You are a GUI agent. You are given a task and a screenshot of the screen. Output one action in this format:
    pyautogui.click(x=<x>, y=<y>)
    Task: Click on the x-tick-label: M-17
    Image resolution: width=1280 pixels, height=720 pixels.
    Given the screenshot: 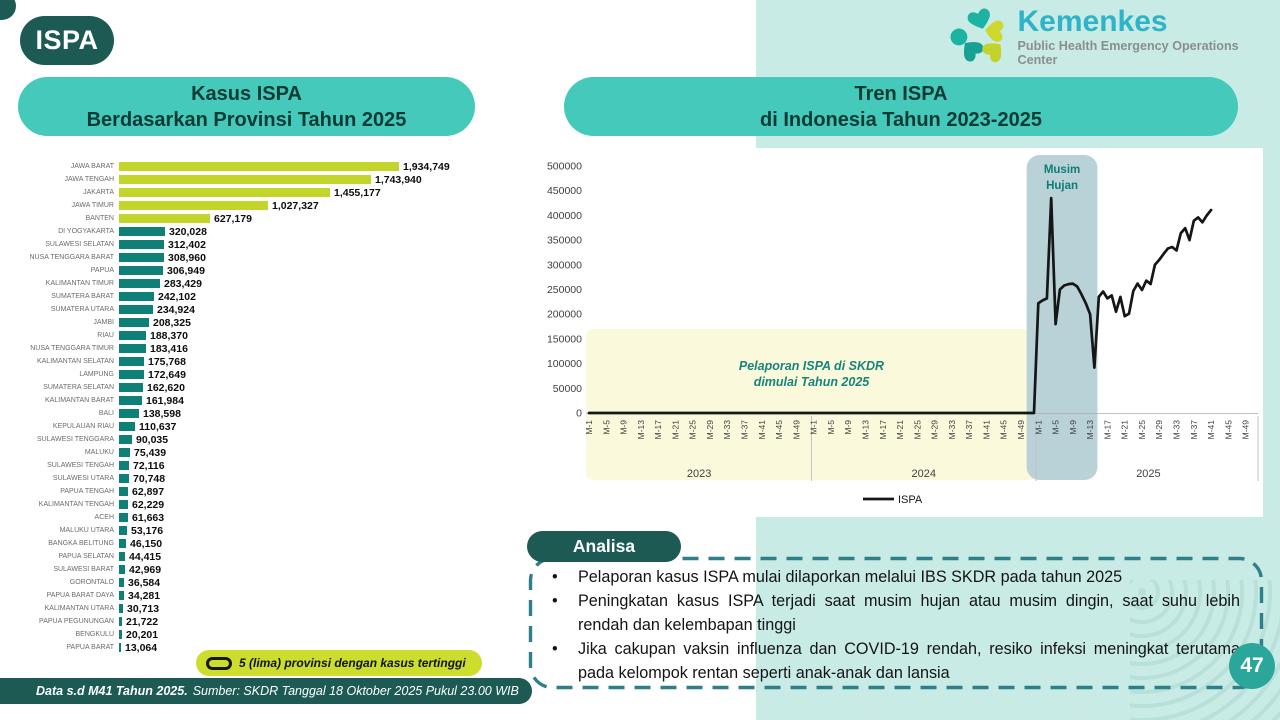 What is the action you would take?
    pyautogui.click(x=883, y=430)
    